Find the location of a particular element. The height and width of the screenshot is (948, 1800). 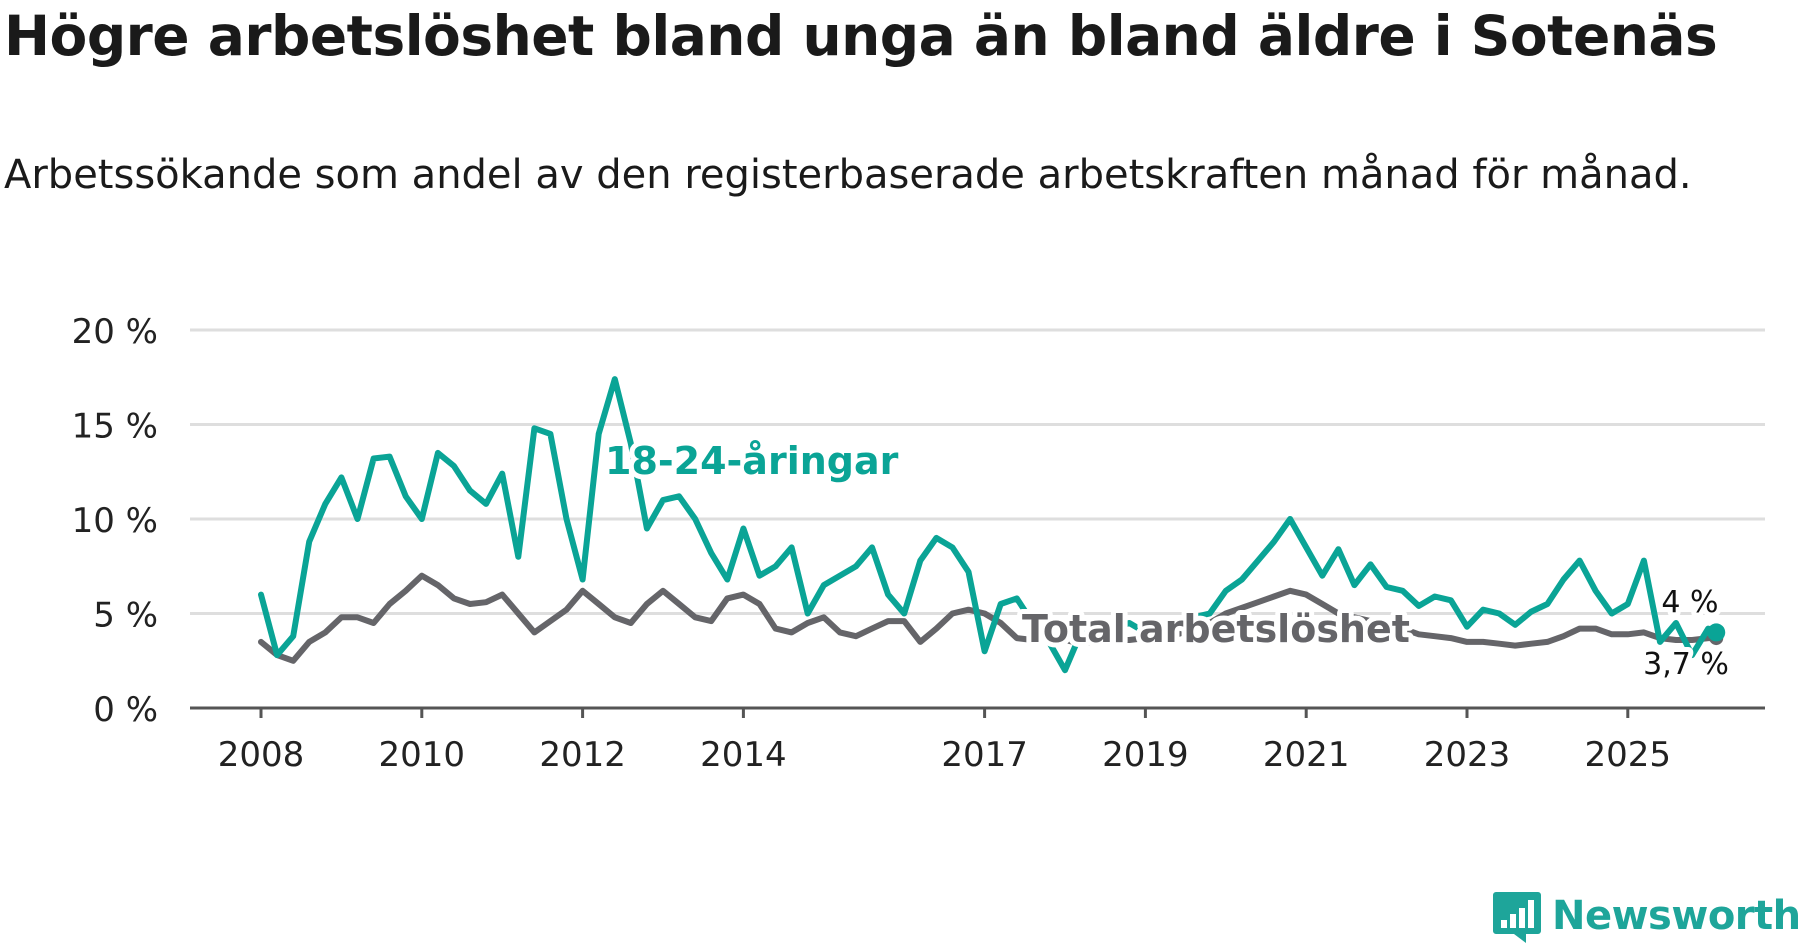

x-tick-label: 2021 is located at coordinates (1306, 755).